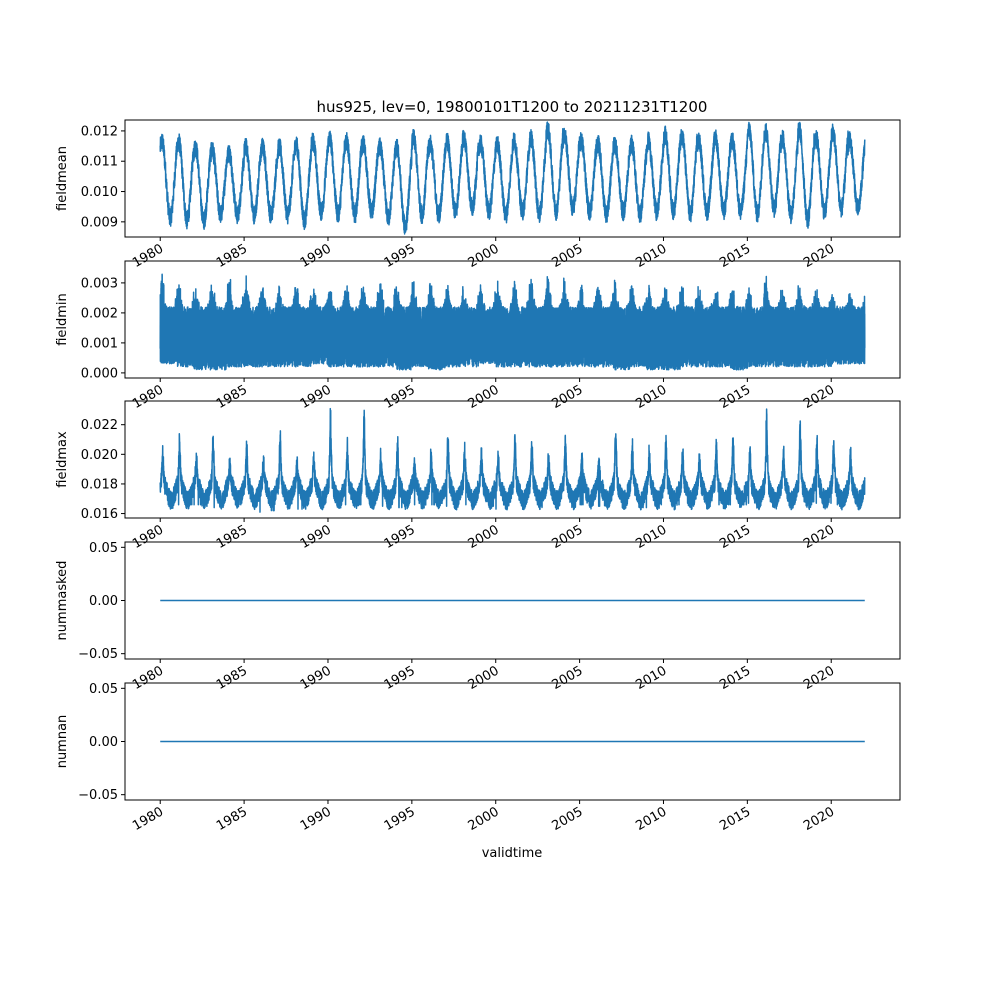 The image size is (1000, 1004). Describe the element at coordinates (512, 853) in the screenshot. I see `x-axis-label: validtime` at that location.